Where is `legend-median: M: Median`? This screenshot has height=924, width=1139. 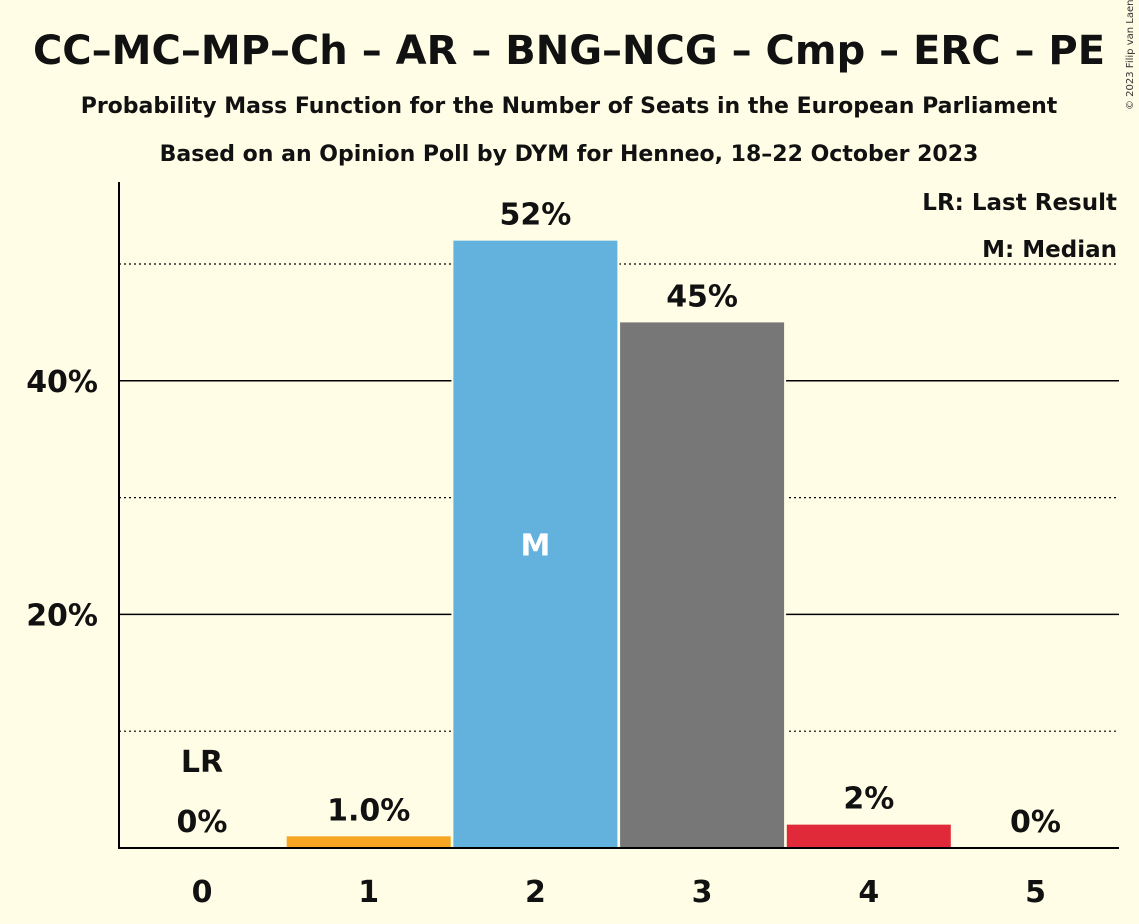
legend-median: M: Median is located at coordinates (1049, 250).